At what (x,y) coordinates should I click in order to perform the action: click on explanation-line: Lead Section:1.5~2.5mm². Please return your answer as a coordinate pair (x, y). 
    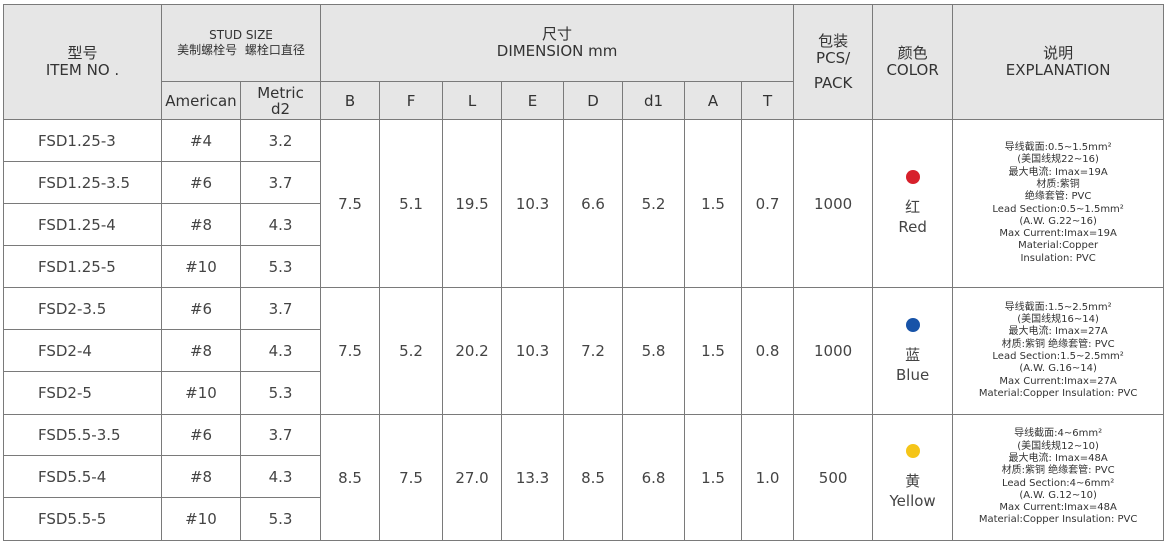
    Looking at the image, I should click on (1058, 356).